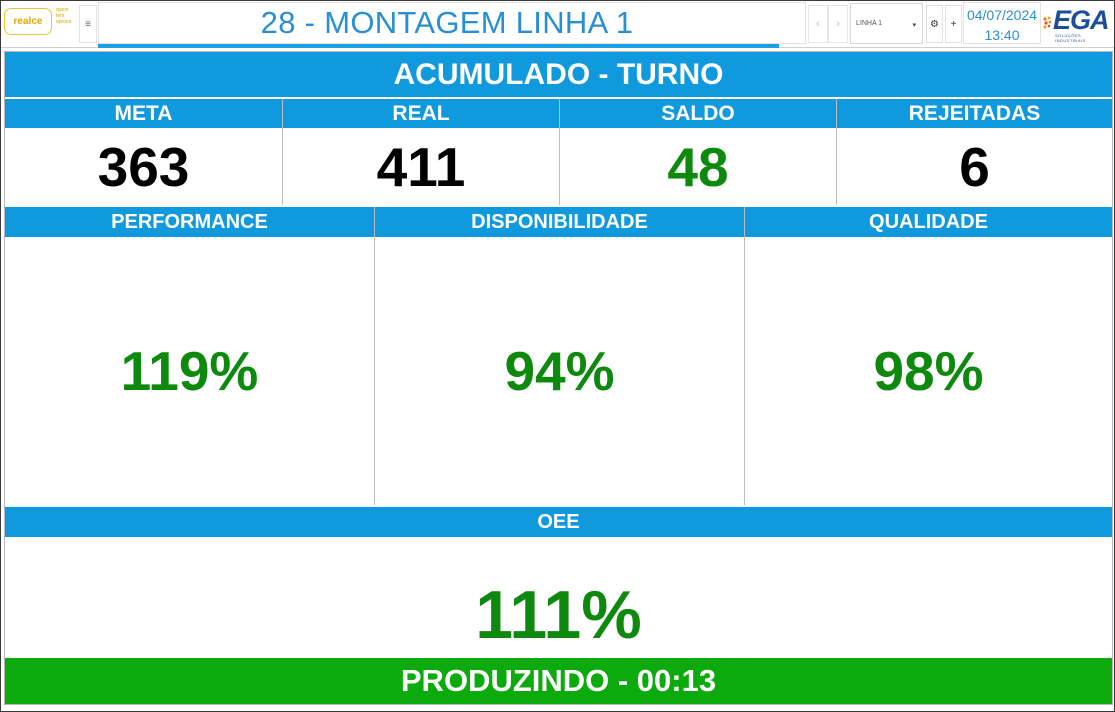  I want to click on gear-icon: ⚙, so click(934, 24).